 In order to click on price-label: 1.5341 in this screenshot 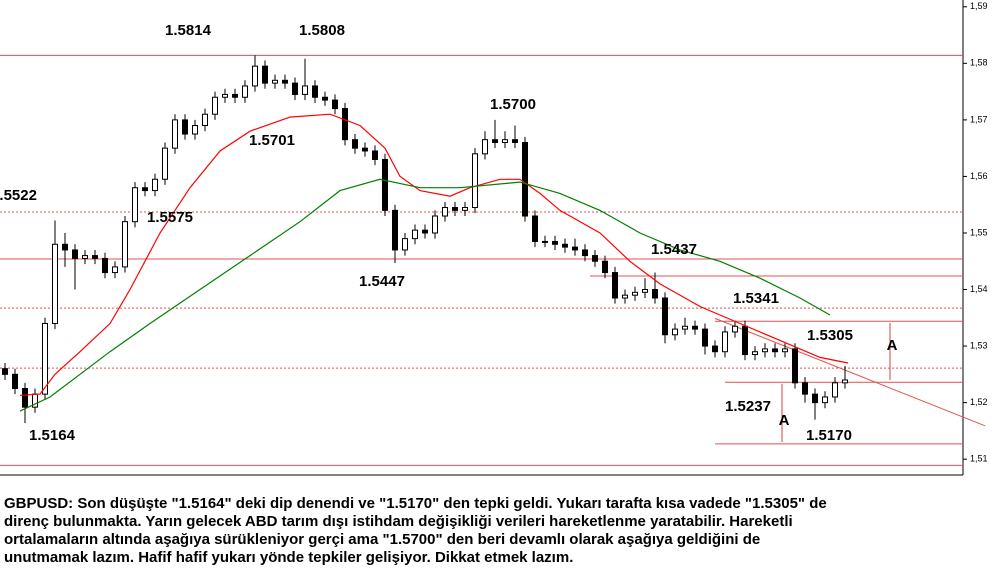, I will do `click(756, 298)`.